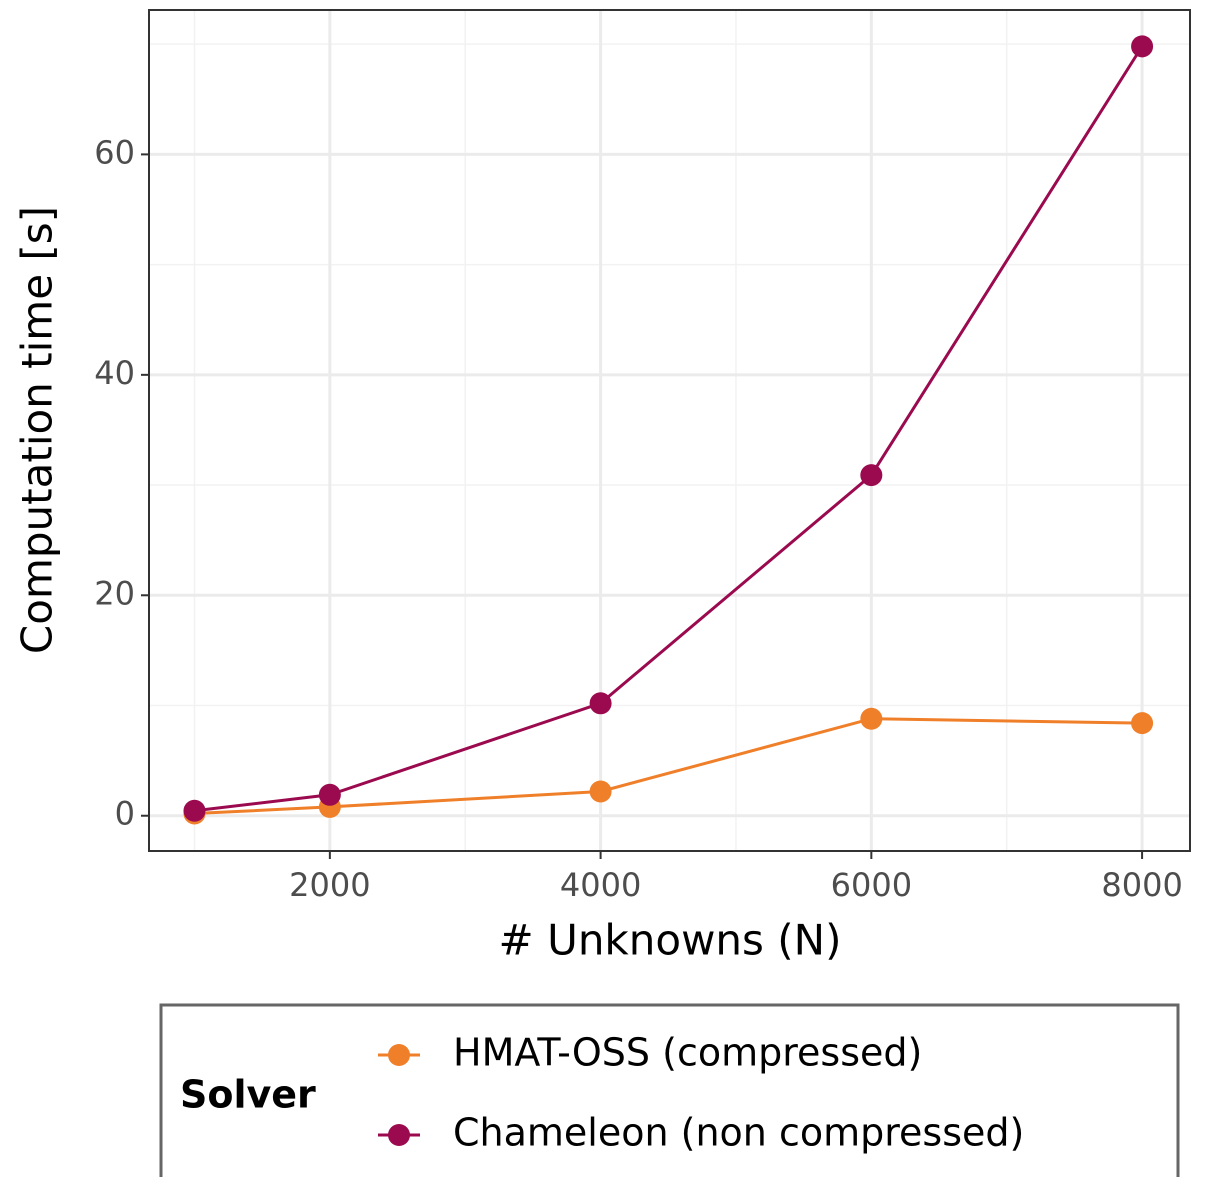 The height and width of the screenshot is (1177, 1207). Describe the element at coordinates (1141, 885) in the screenshot. I see `x-tick-label: 8000` at that location.